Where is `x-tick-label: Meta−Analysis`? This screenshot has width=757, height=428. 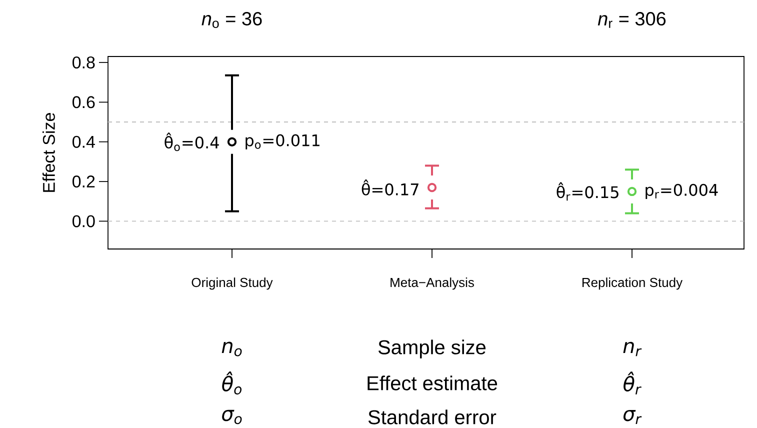
x-tick-label: Meta−Analysis is located at coordinates (432, 284).